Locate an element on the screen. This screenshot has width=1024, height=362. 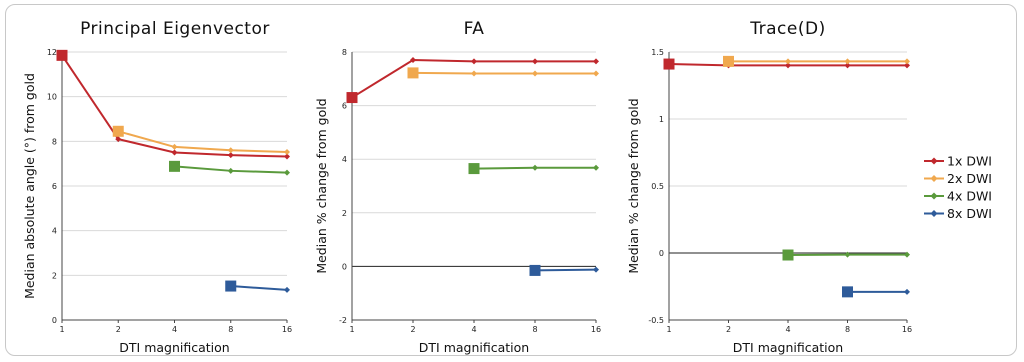
y-tick-label: 12 is located at coordinates (52, 52).